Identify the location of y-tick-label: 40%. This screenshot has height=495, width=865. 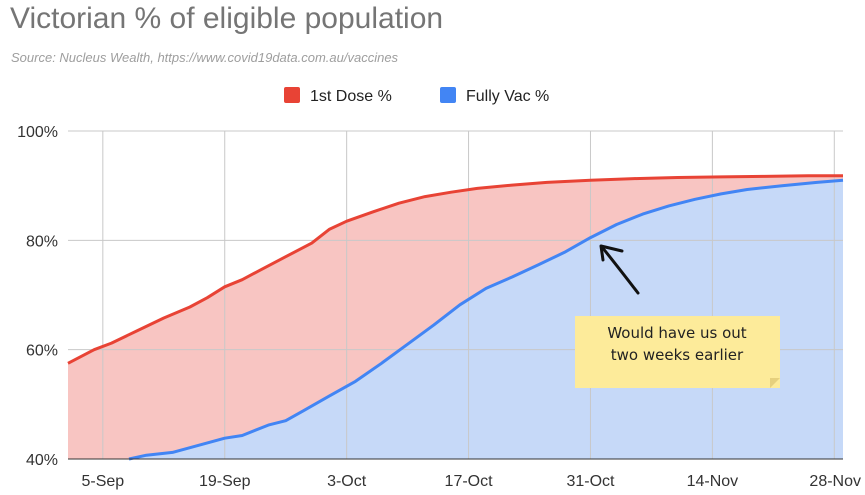
(42, 460).